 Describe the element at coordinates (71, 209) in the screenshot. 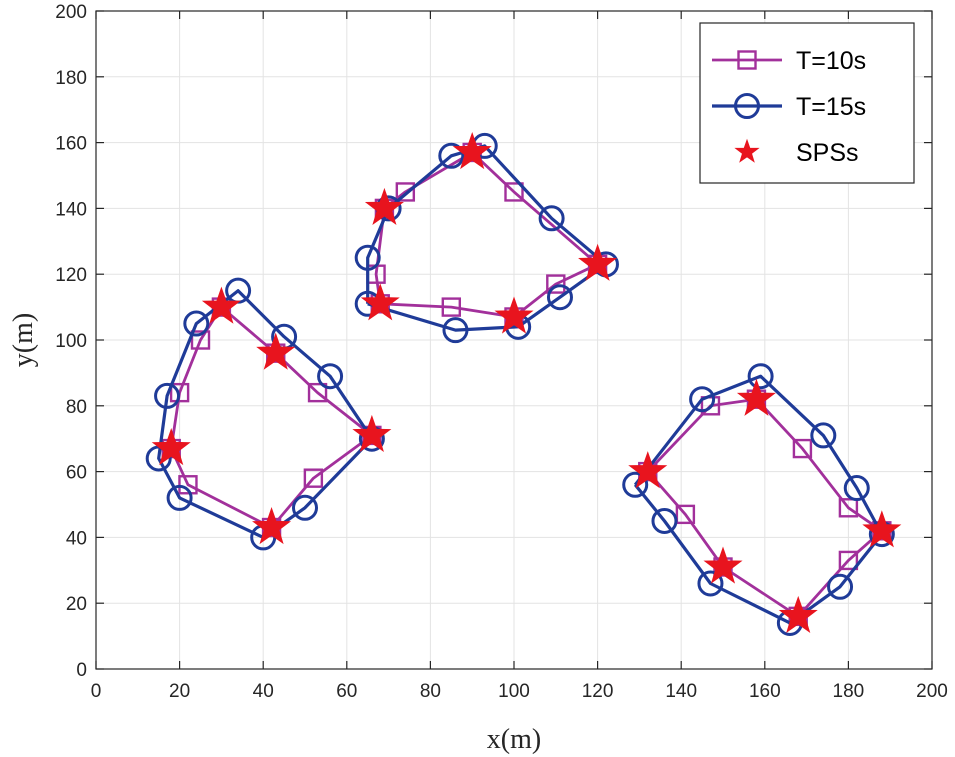

I see `y-tick-label: 140` at that location.